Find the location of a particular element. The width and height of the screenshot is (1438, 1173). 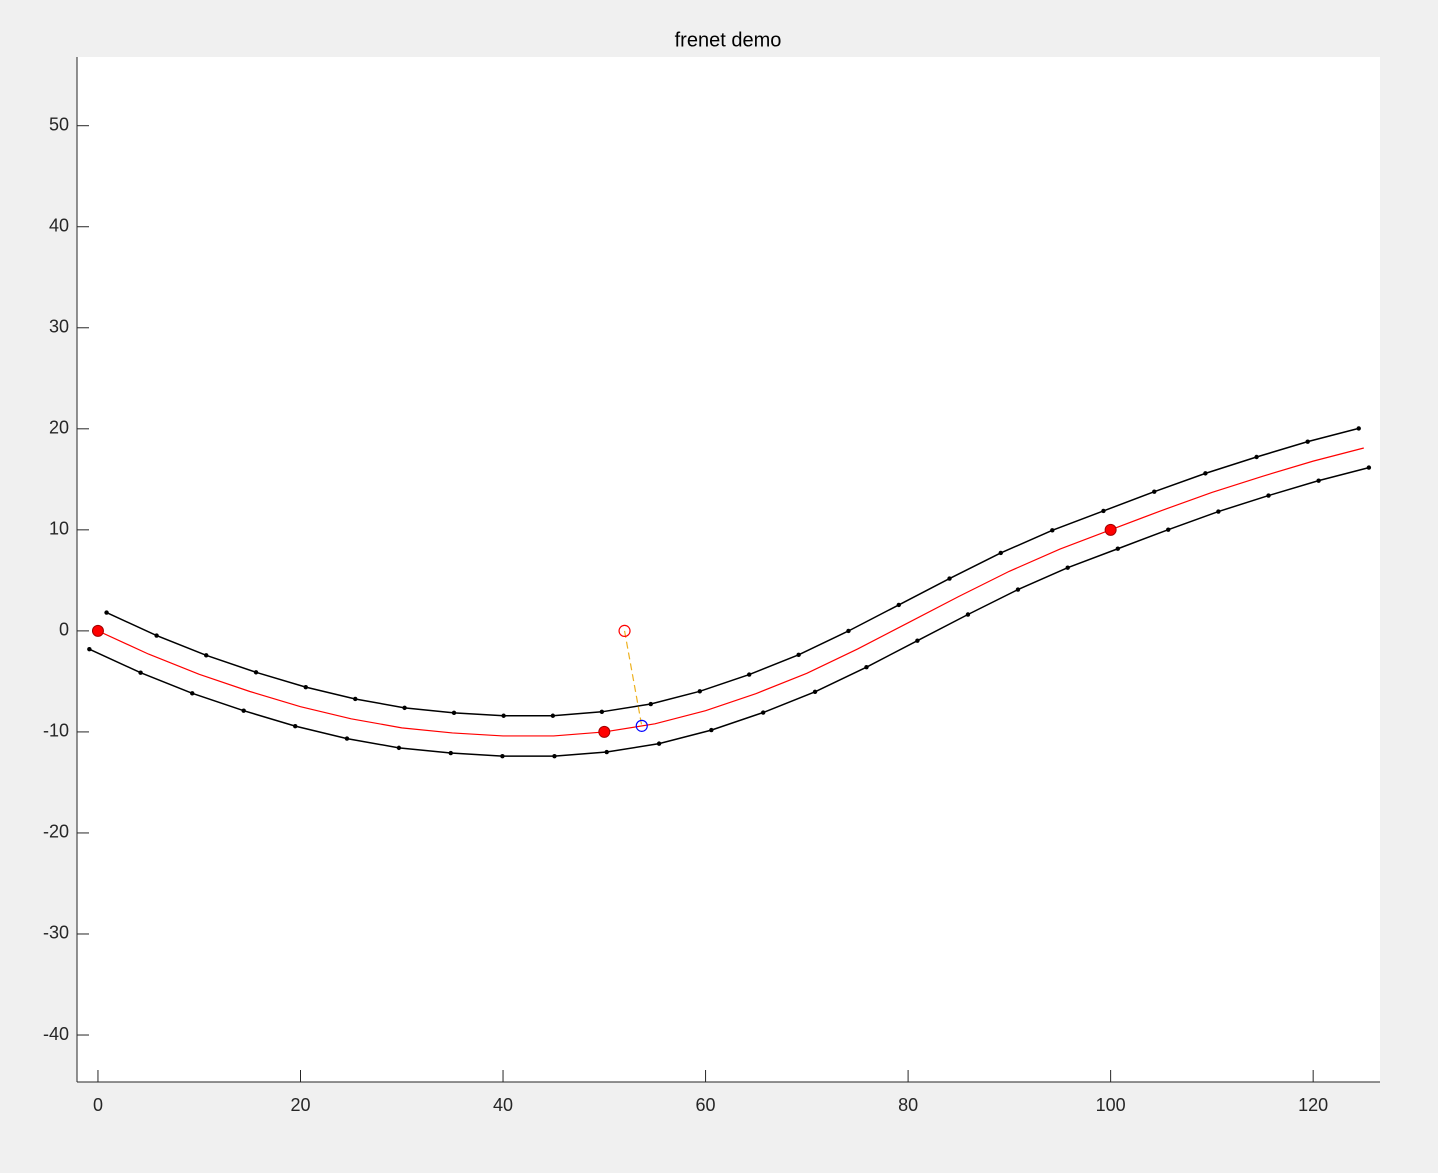

y-tick-label: -20 is located at coordinates (56, 832).